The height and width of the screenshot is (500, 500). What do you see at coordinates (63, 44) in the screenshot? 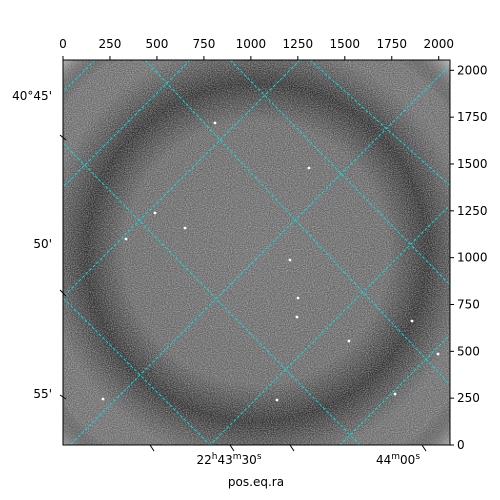
I see `top-tick-label: 0` at bounding box center [63, 44].